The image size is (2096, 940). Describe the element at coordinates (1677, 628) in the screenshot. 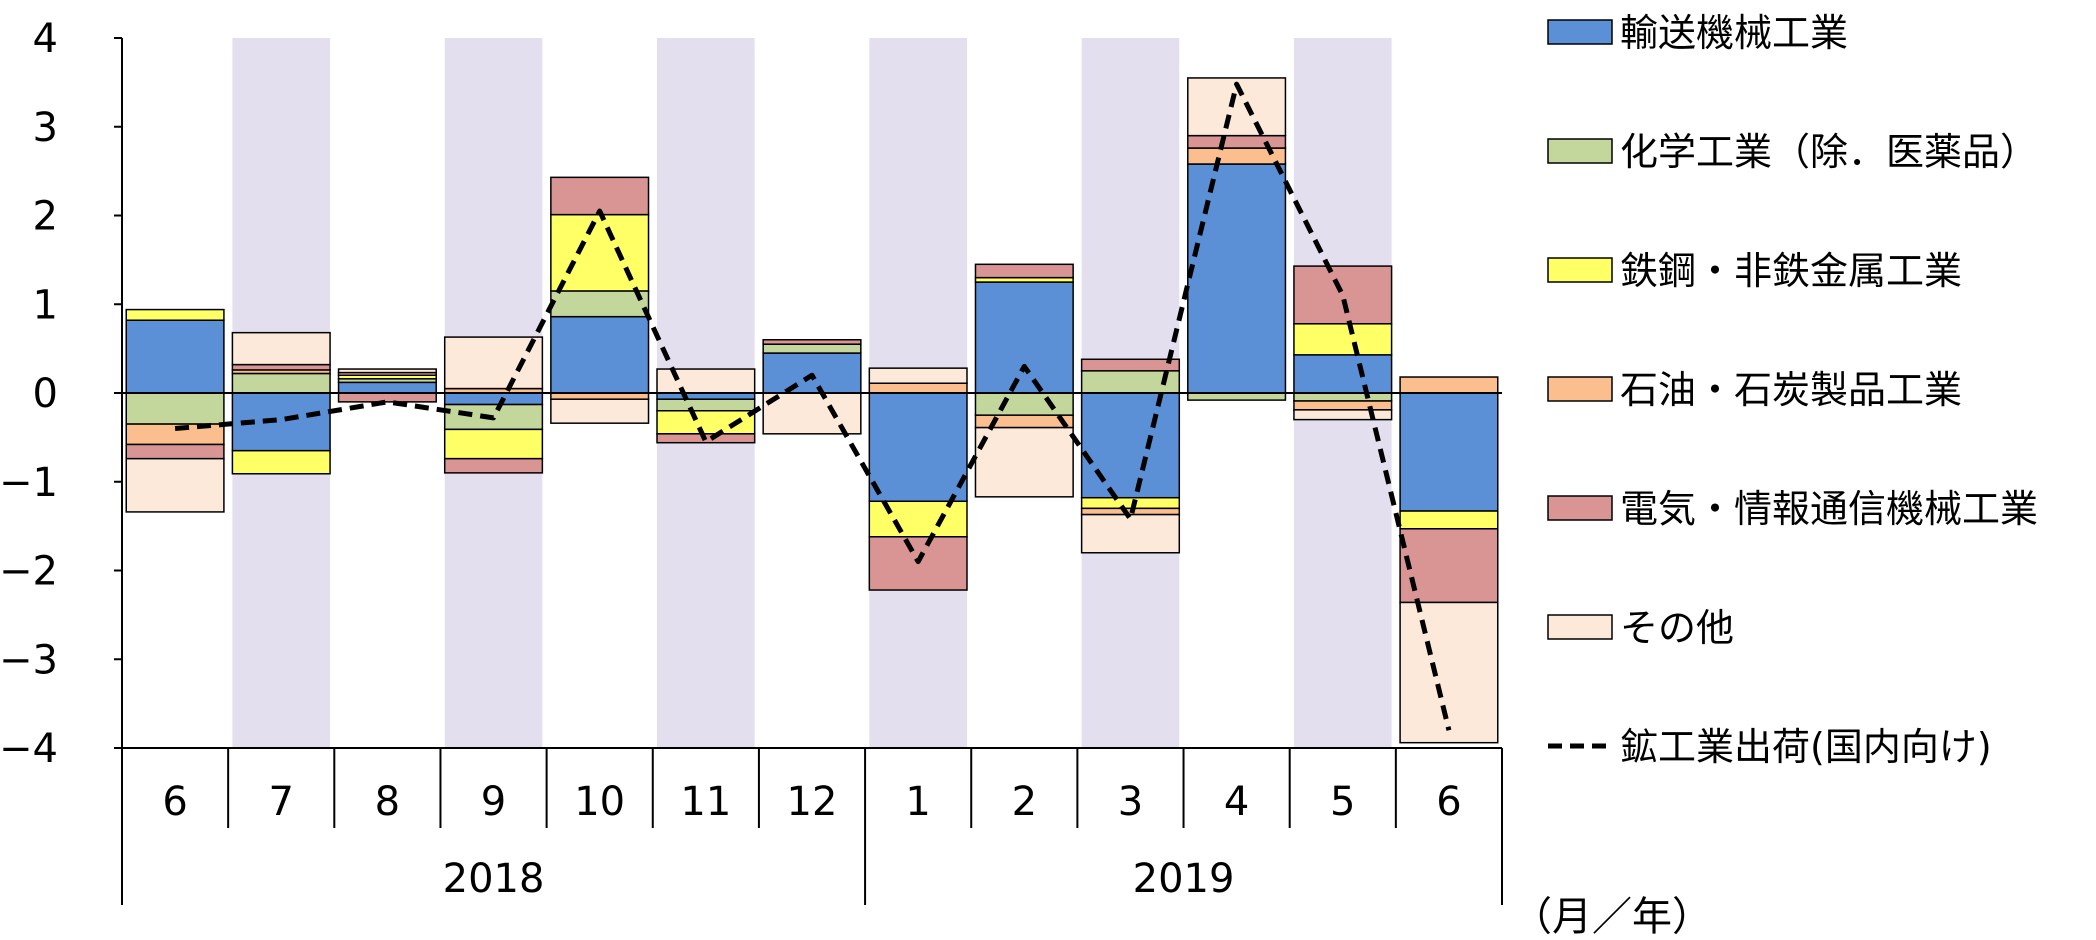

I see `legend-label-5: その他` at that location.